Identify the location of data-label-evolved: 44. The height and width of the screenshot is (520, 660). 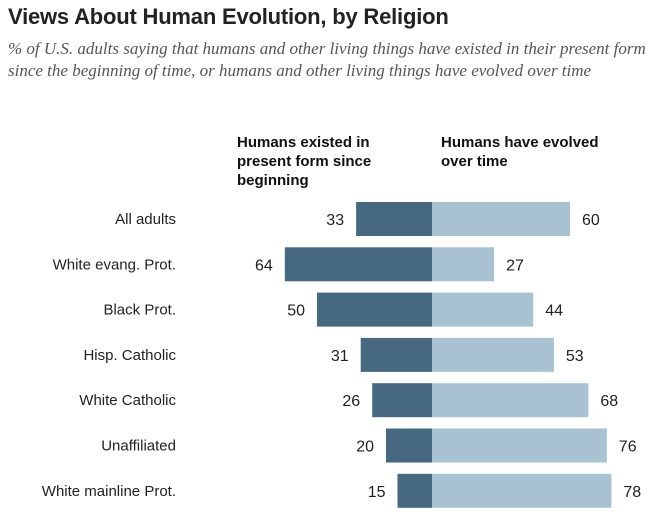
(554, 311).